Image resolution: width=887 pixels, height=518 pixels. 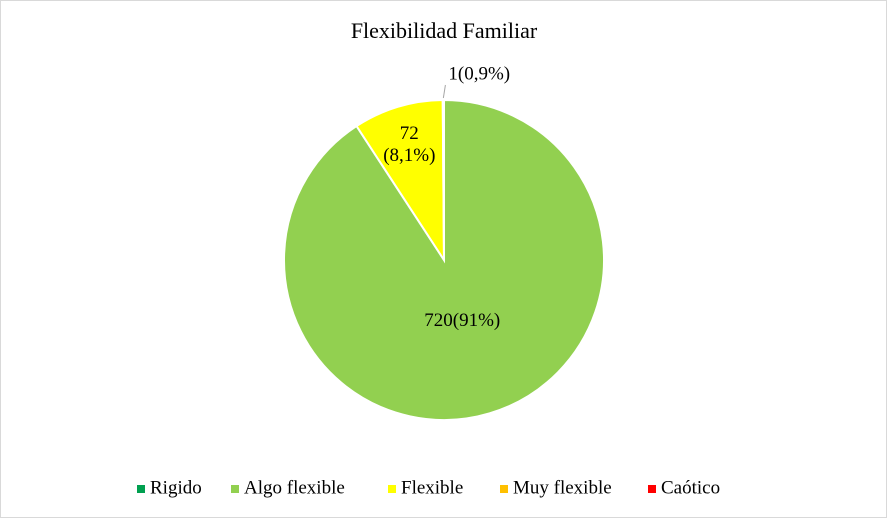 What do you see at coordinates (462, 321) in the screenshot?
I see `data-label: 720(91%)` at bounding box center [462, 321].